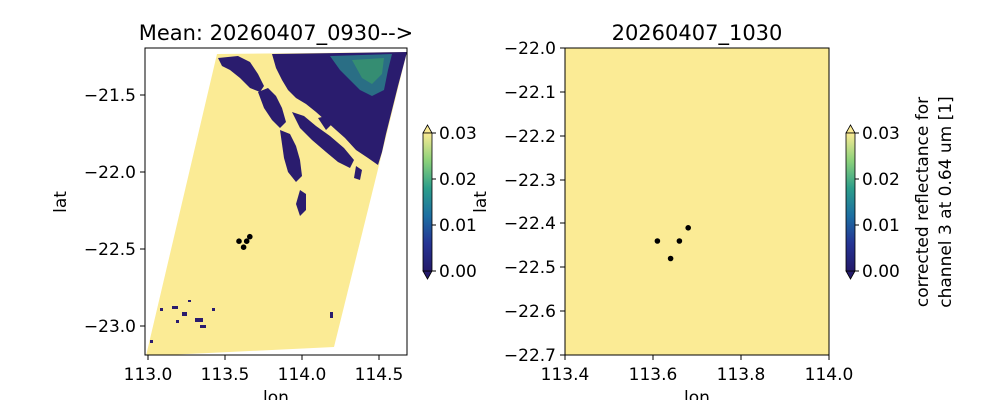 This screenshot has width=1000, height=400. What do you see at coordinates (530, 49) in the screenshot?
I see `right-ytick-0: −22.0` at bounding box center [530, 49].